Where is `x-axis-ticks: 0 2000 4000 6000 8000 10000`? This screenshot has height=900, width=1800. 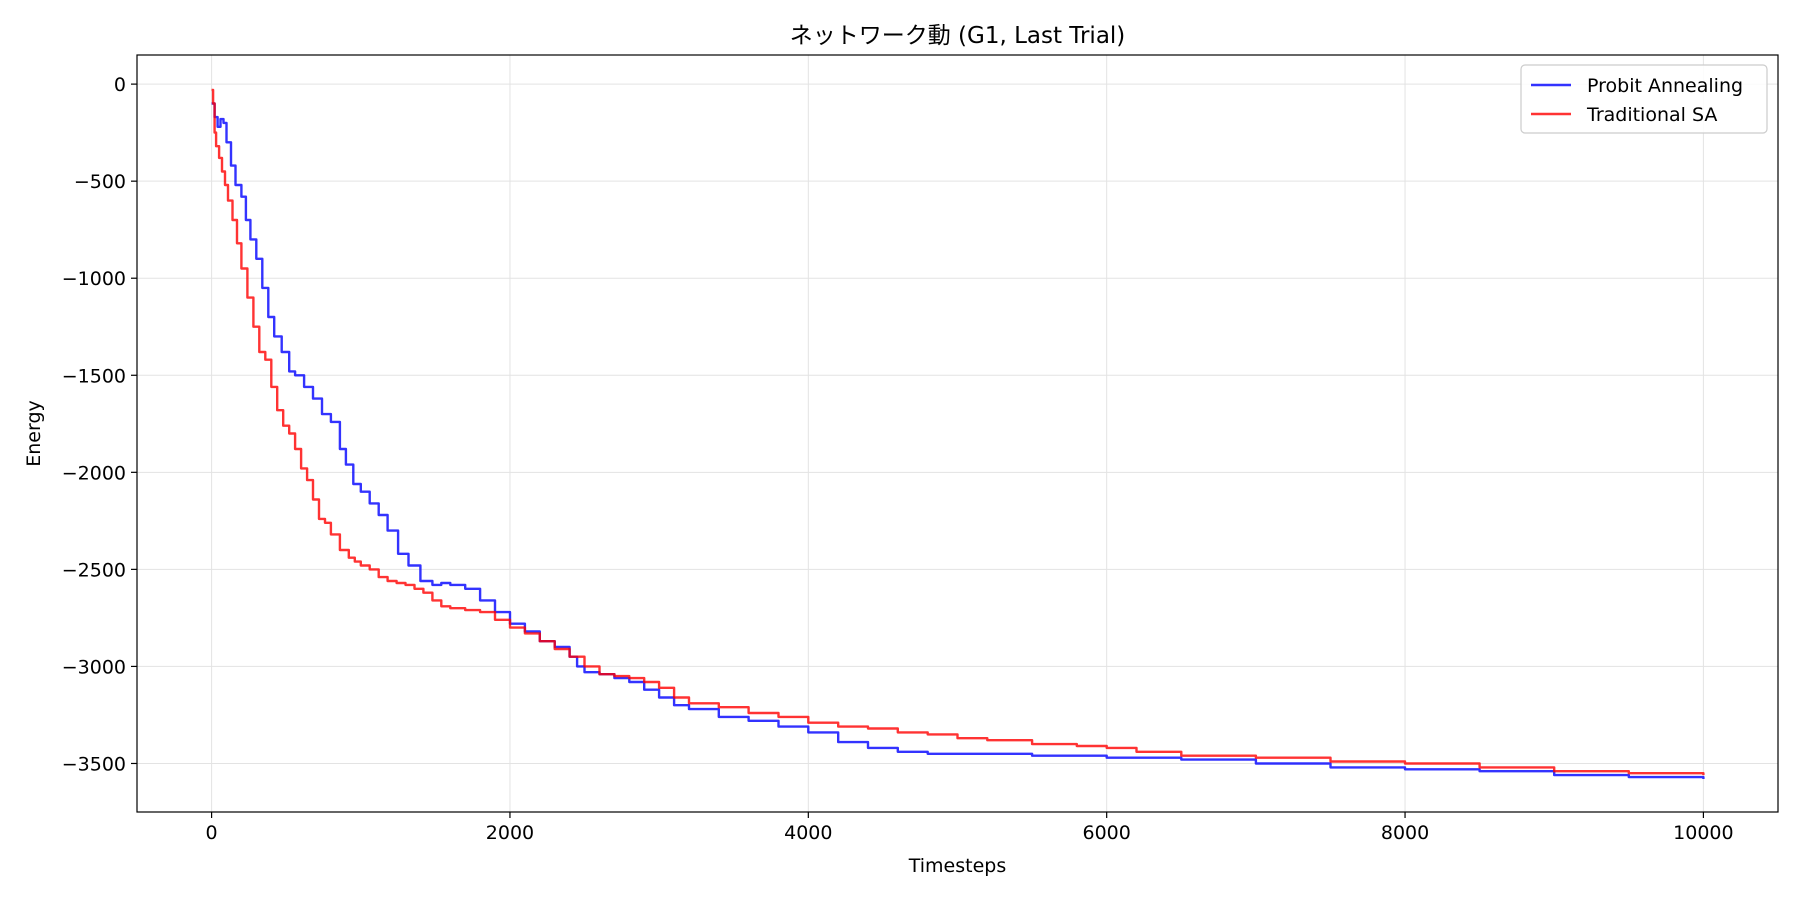
x-axis-ticks: 0 2000 4000 6000 8000 10000 is located at coordinates (970, 828).